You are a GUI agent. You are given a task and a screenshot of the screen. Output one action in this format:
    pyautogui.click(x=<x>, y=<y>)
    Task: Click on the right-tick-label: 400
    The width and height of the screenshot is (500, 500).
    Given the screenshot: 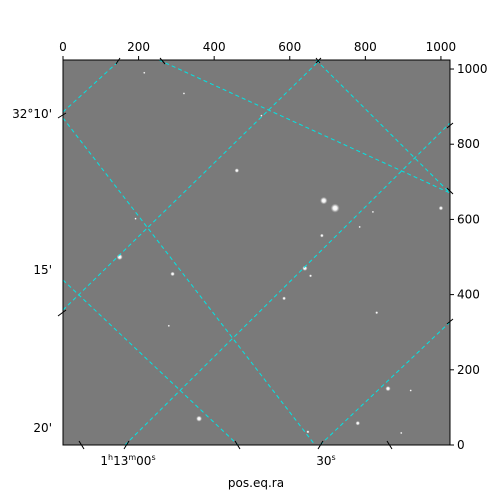 What is the action you would take?
    pyautogui.click(x=468, y=295)
    